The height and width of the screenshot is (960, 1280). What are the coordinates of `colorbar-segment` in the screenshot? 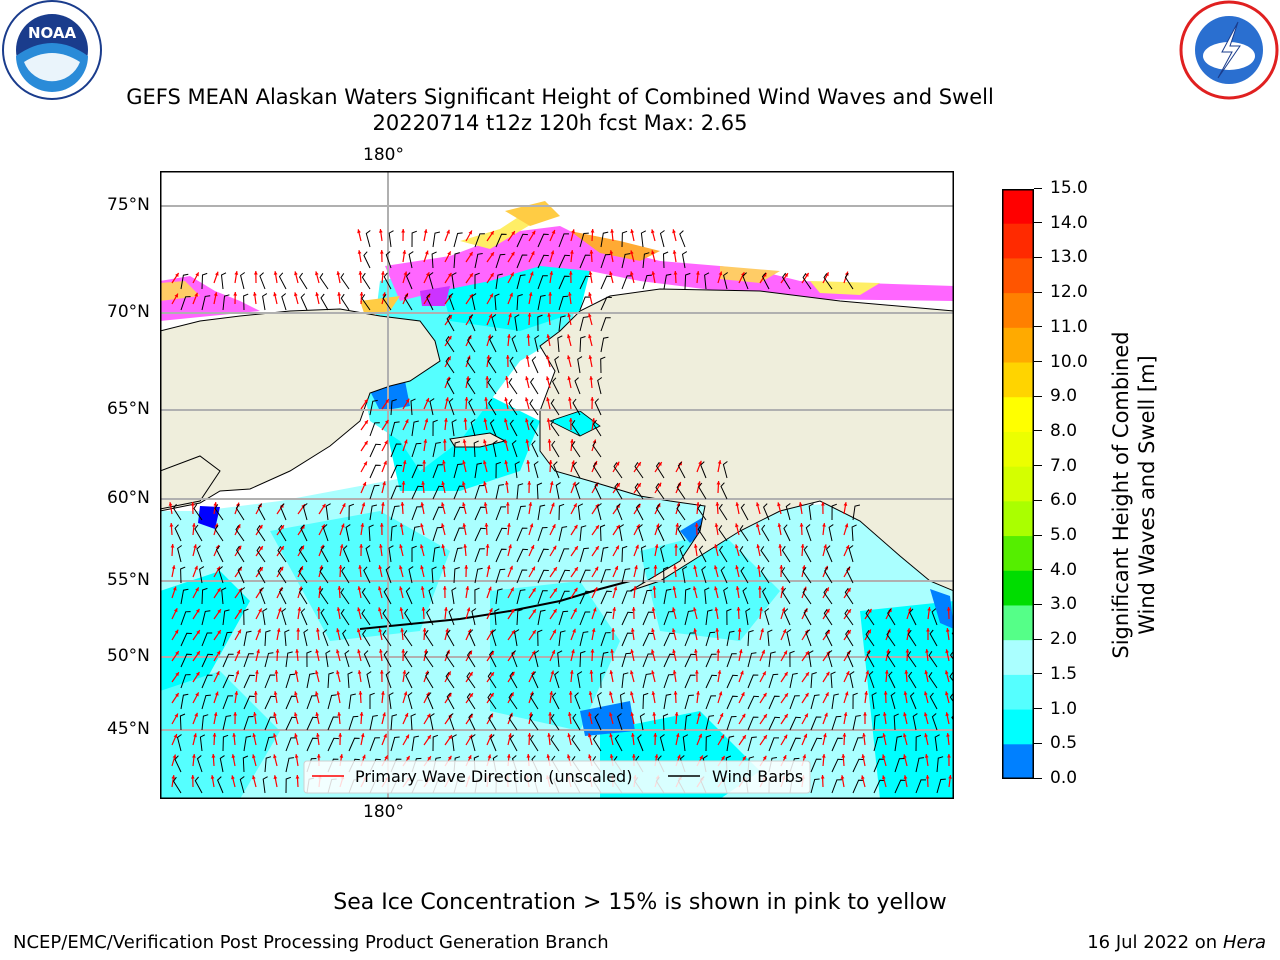 It's located at (1018, 241).